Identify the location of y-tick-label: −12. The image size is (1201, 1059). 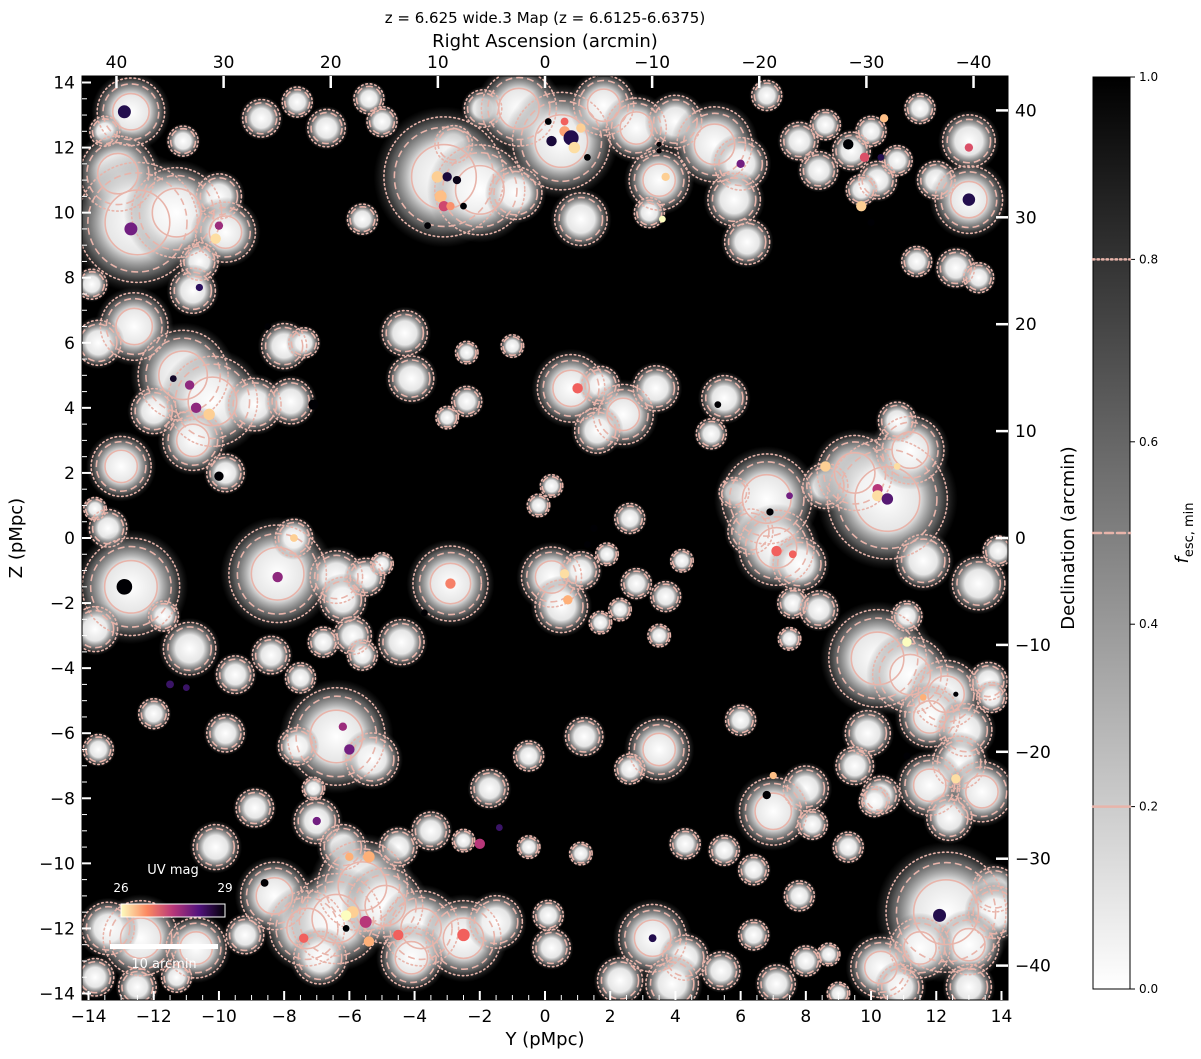
(57, 929).